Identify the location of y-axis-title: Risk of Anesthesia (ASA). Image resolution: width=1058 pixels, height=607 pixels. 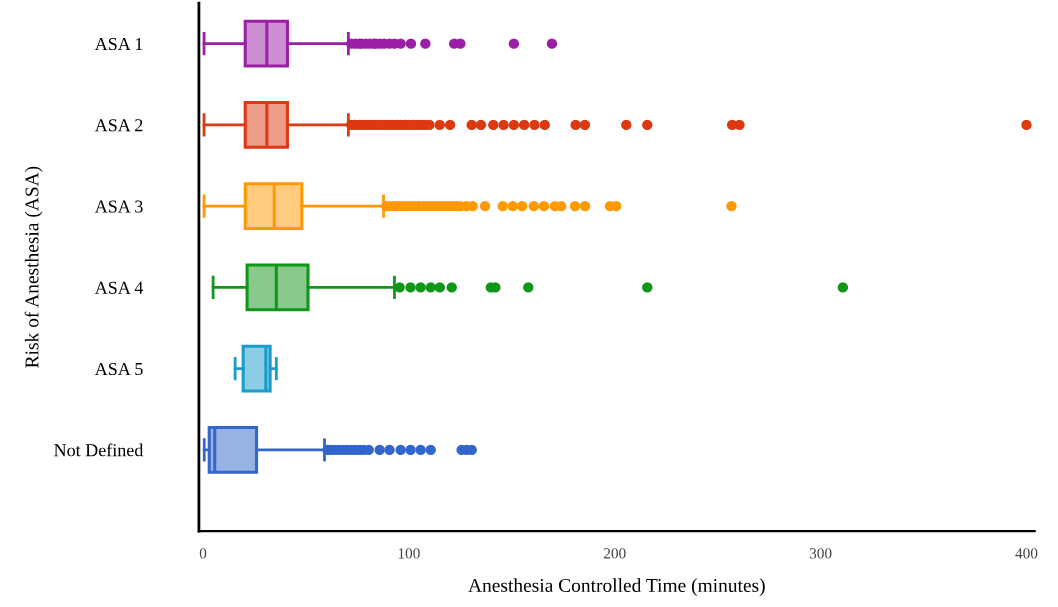
(33, 267).